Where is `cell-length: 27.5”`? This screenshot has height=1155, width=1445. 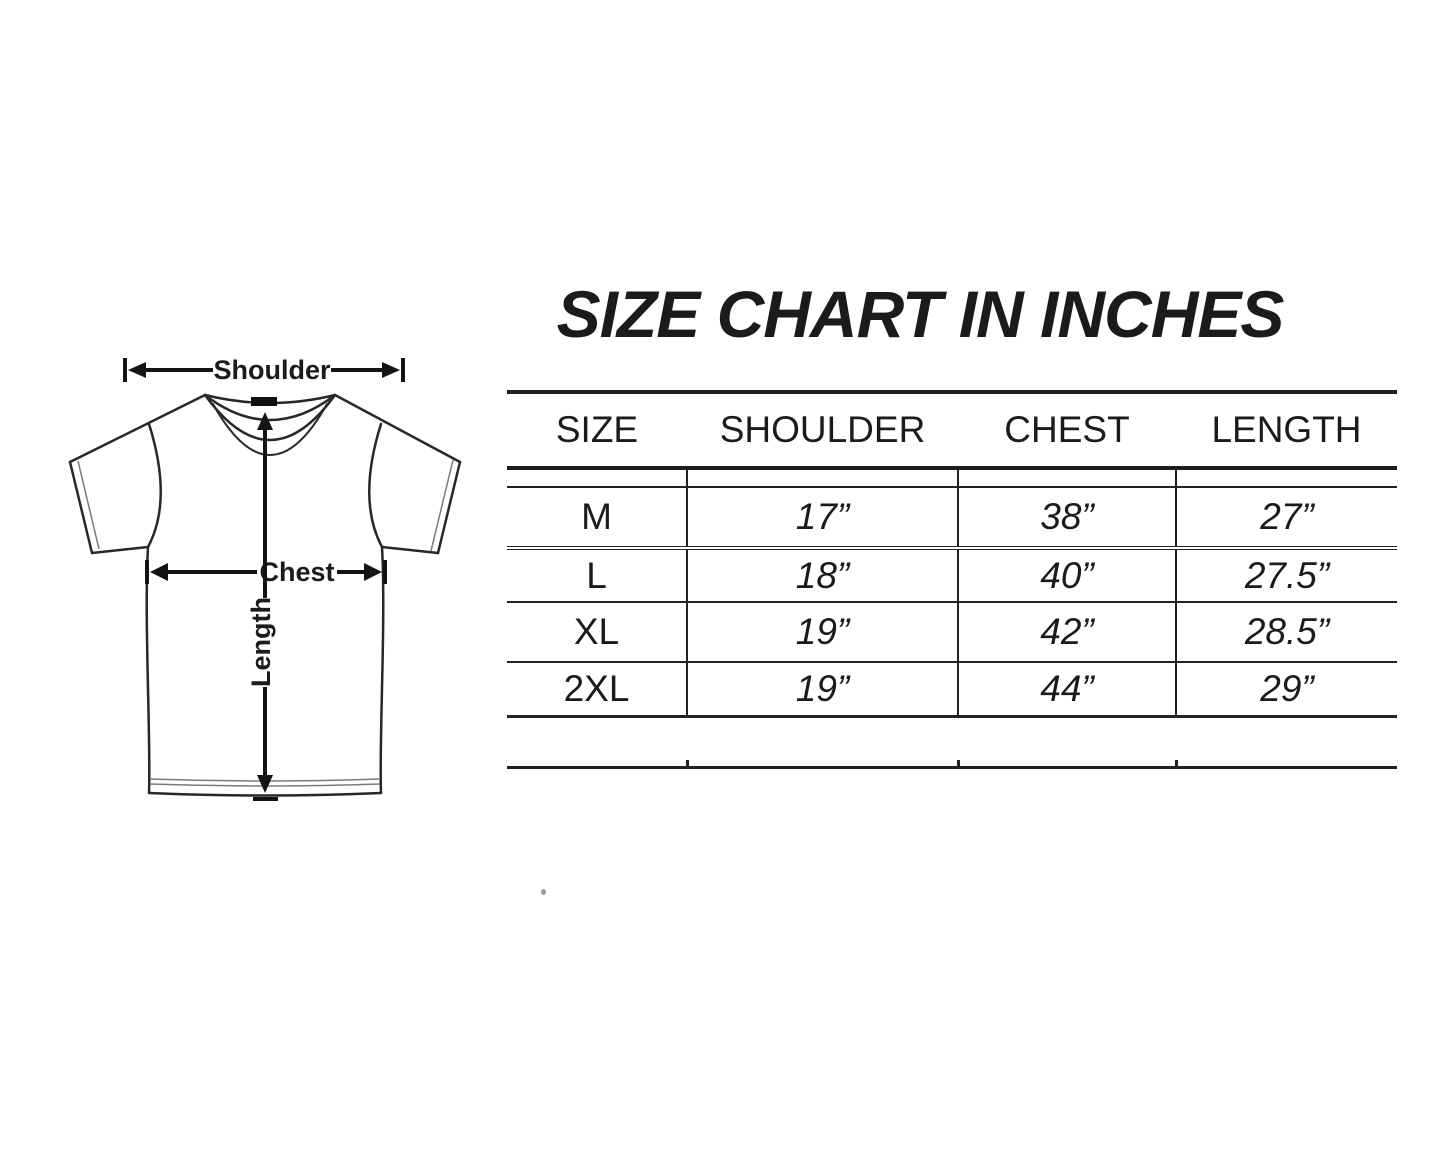 cell-length: 27.5” is located at coordinates (1286, 575).